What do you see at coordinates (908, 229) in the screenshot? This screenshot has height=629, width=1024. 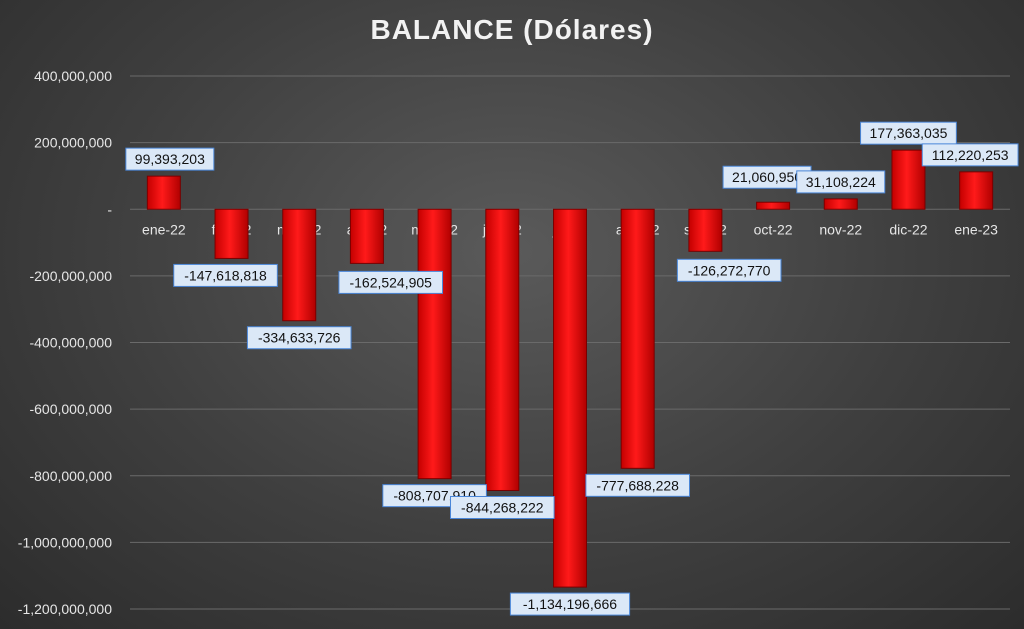 I see `x-tick-label: dic-22` at bounding box center [908, 229].